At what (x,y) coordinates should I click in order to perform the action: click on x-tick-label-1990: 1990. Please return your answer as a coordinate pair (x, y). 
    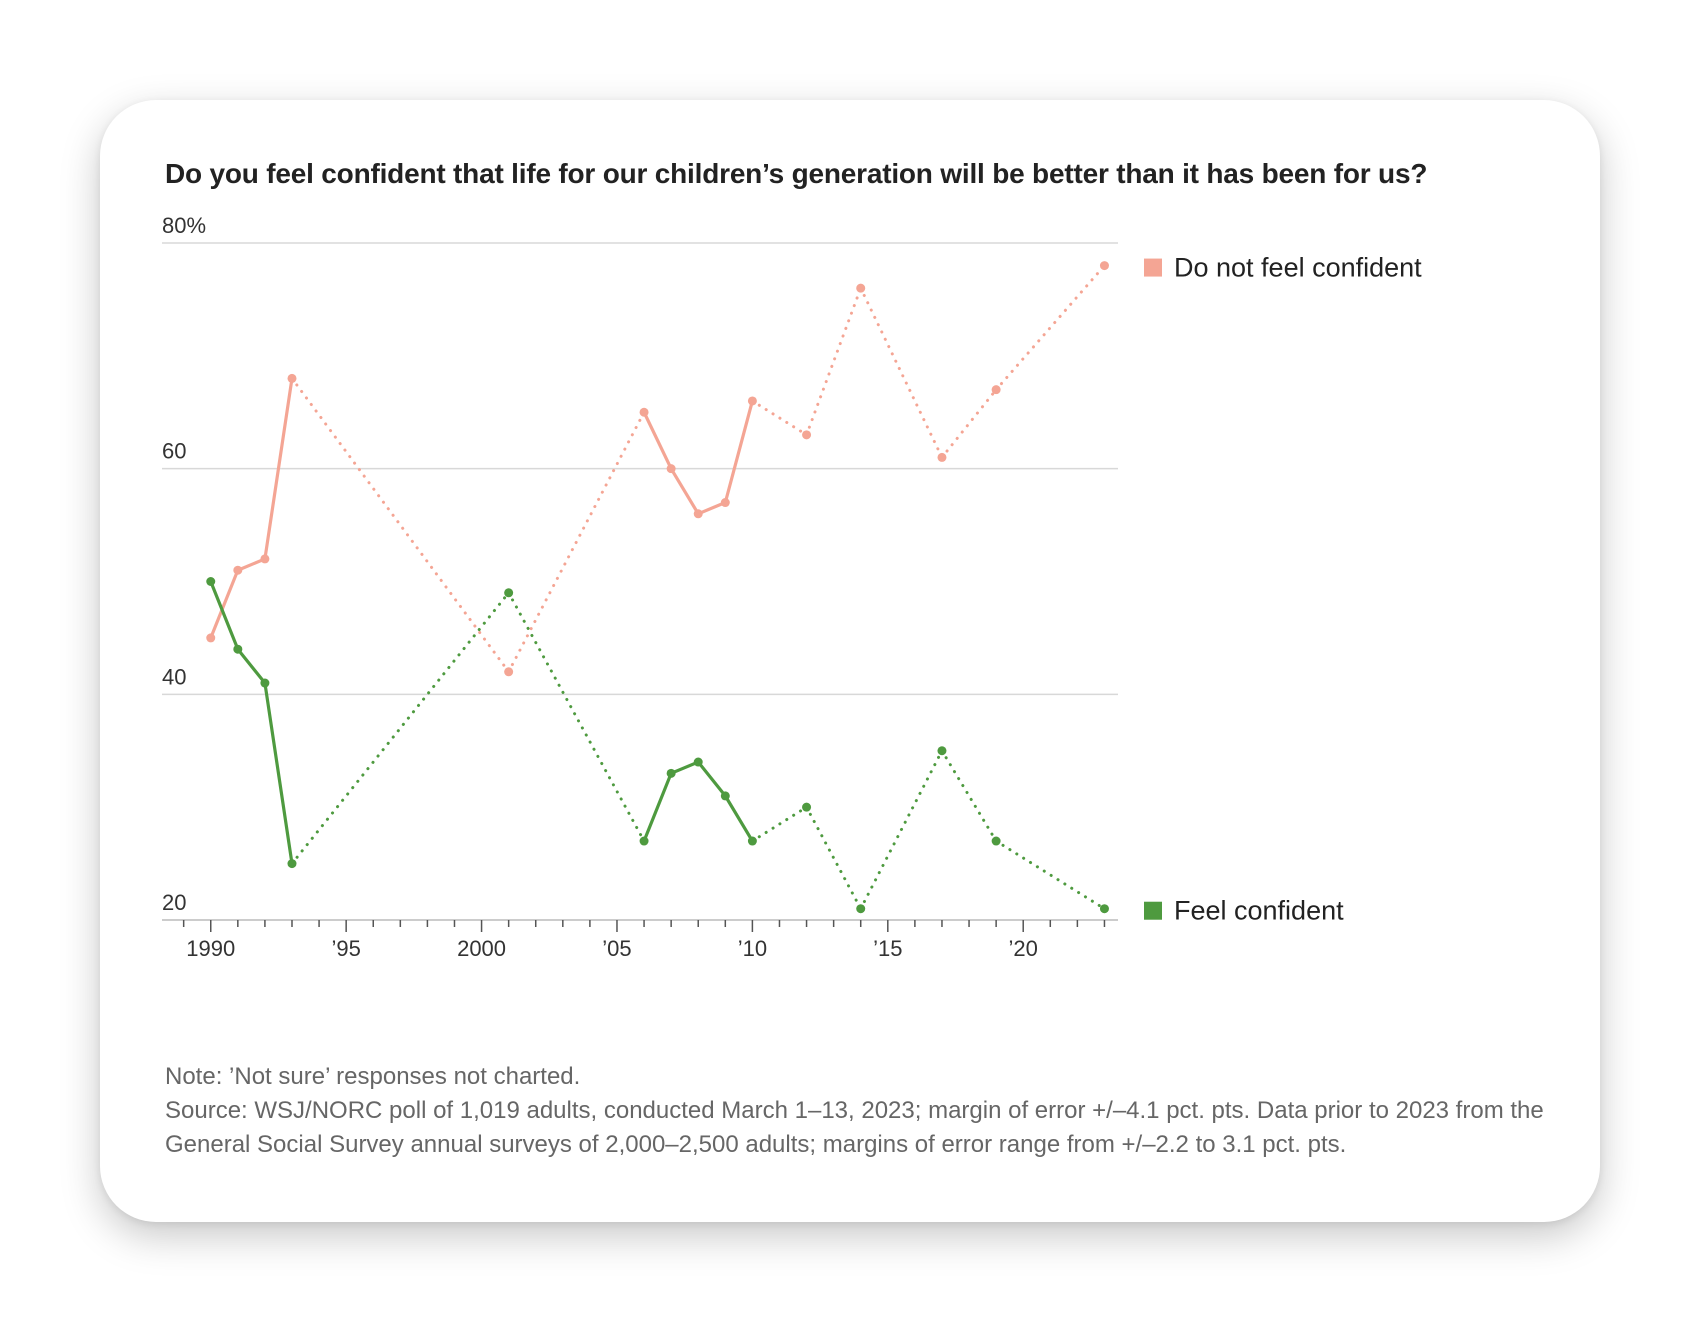
    Looking at the image, I should click on (210, 948).